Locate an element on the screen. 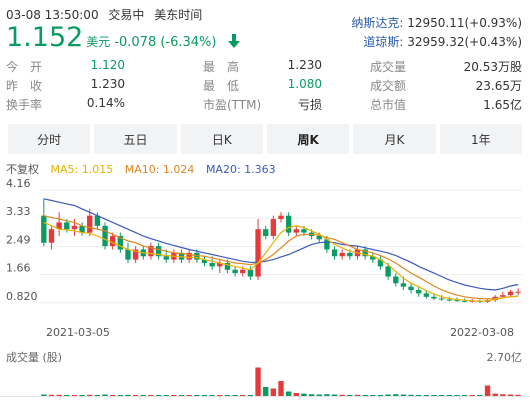 Image resolution: width=530 pixels, height=407 pixels. index-nasdaq: 纳斯达克: 12950.11(+0.93%) is located at coordinates (436, 22).